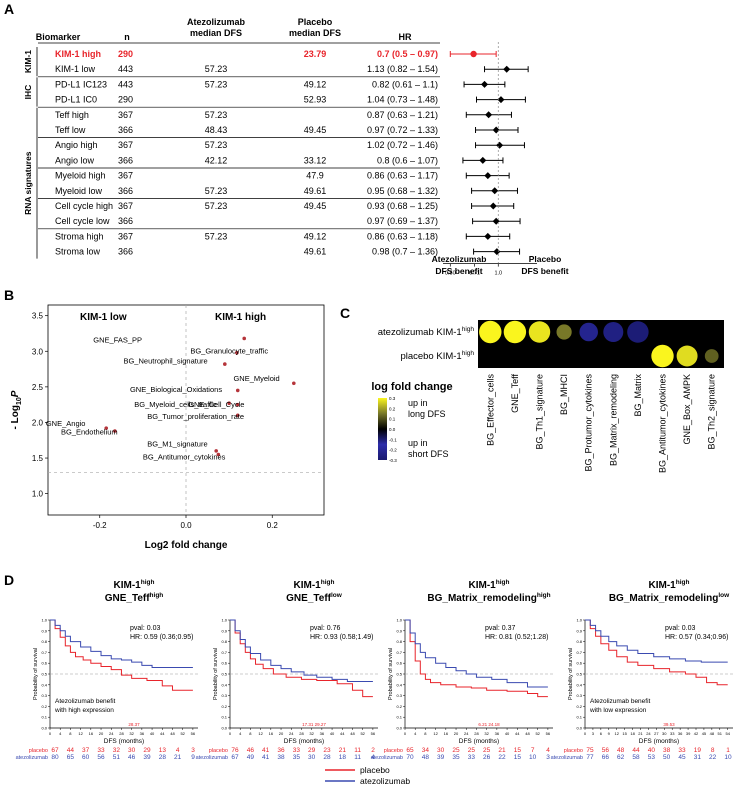  I want to click on km-risk-placebo: 56, so click(606, 750).